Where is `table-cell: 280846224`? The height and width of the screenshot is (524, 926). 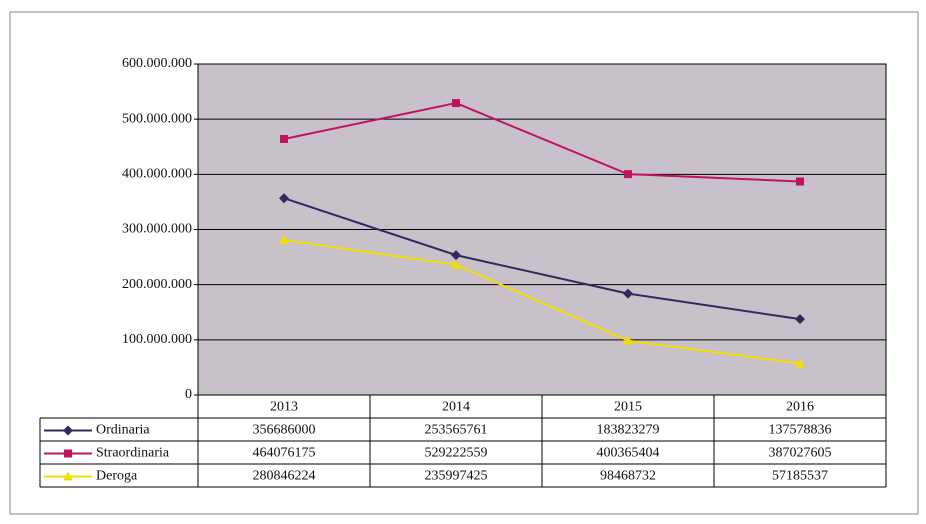
table-cell: 280846224 is located at coordinates (284, 476).